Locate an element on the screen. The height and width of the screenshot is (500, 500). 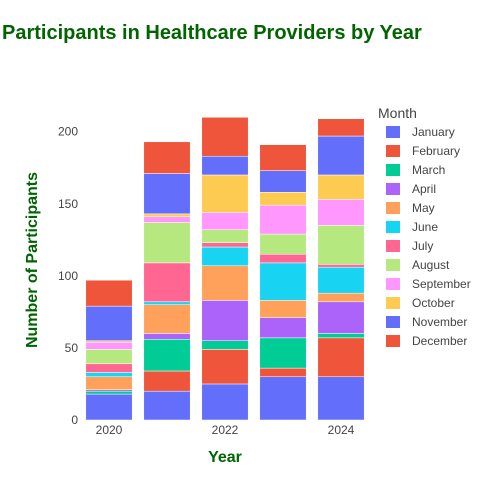
bar-february-2024 is located at coordinates (341, 357).